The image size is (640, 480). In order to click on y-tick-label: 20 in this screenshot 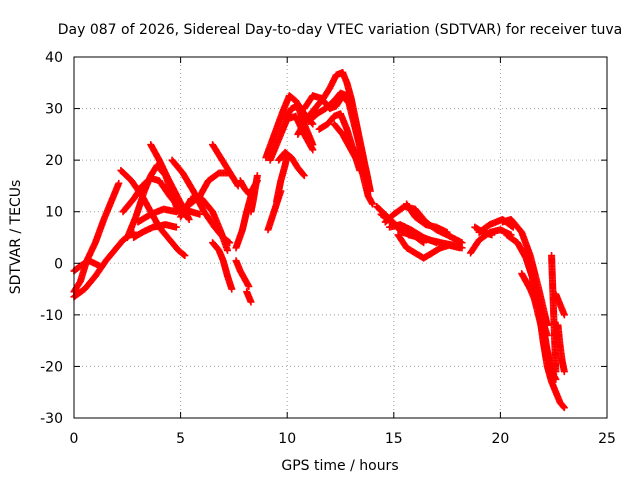, I will do `click(54, 161)`.